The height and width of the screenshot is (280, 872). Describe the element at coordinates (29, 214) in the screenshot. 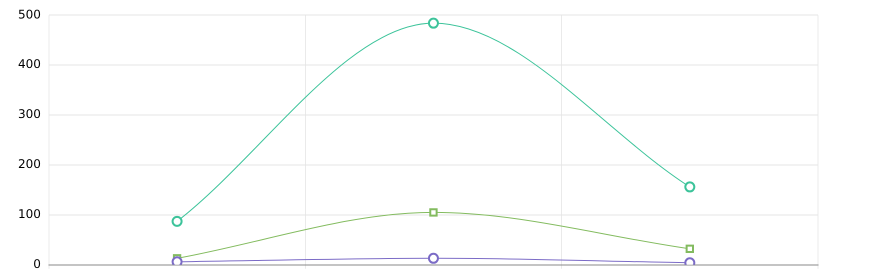

I see `y-tick-label: 100` at that location.